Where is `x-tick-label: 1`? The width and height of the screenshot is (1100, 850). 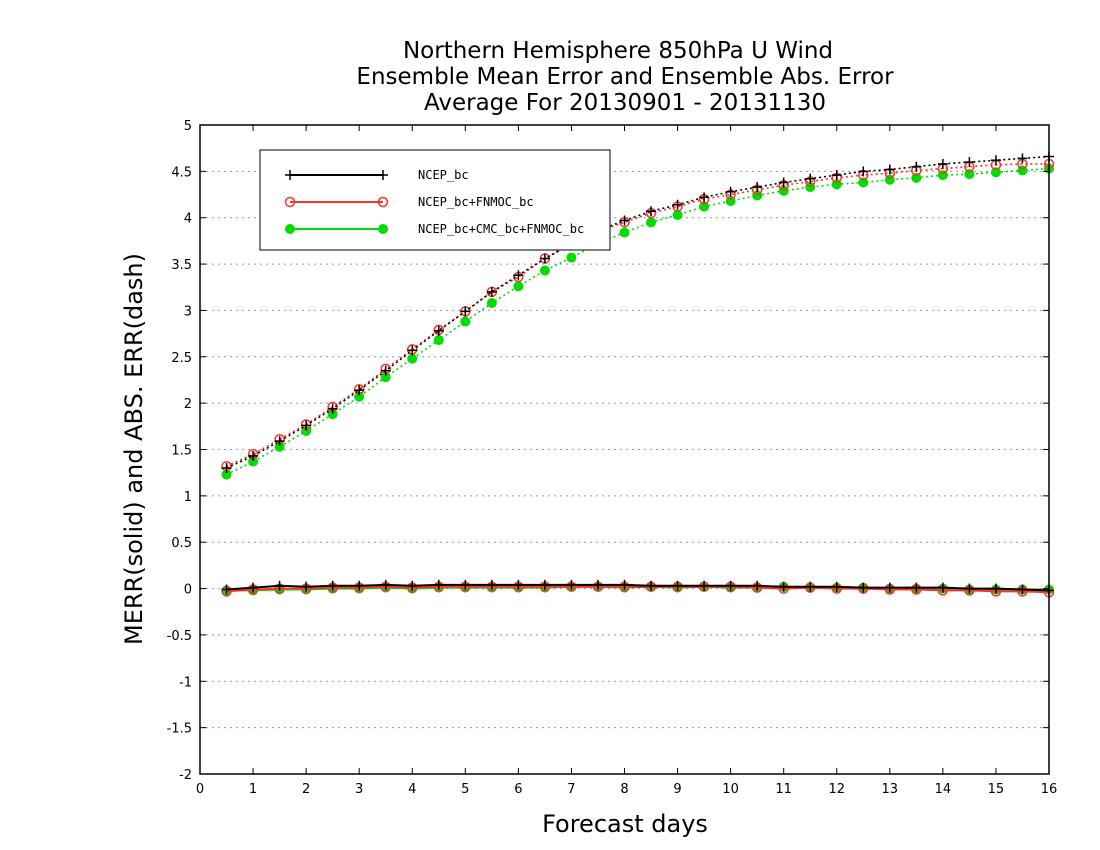
x-tick-label: 1 is located at coordinates (253, 789).